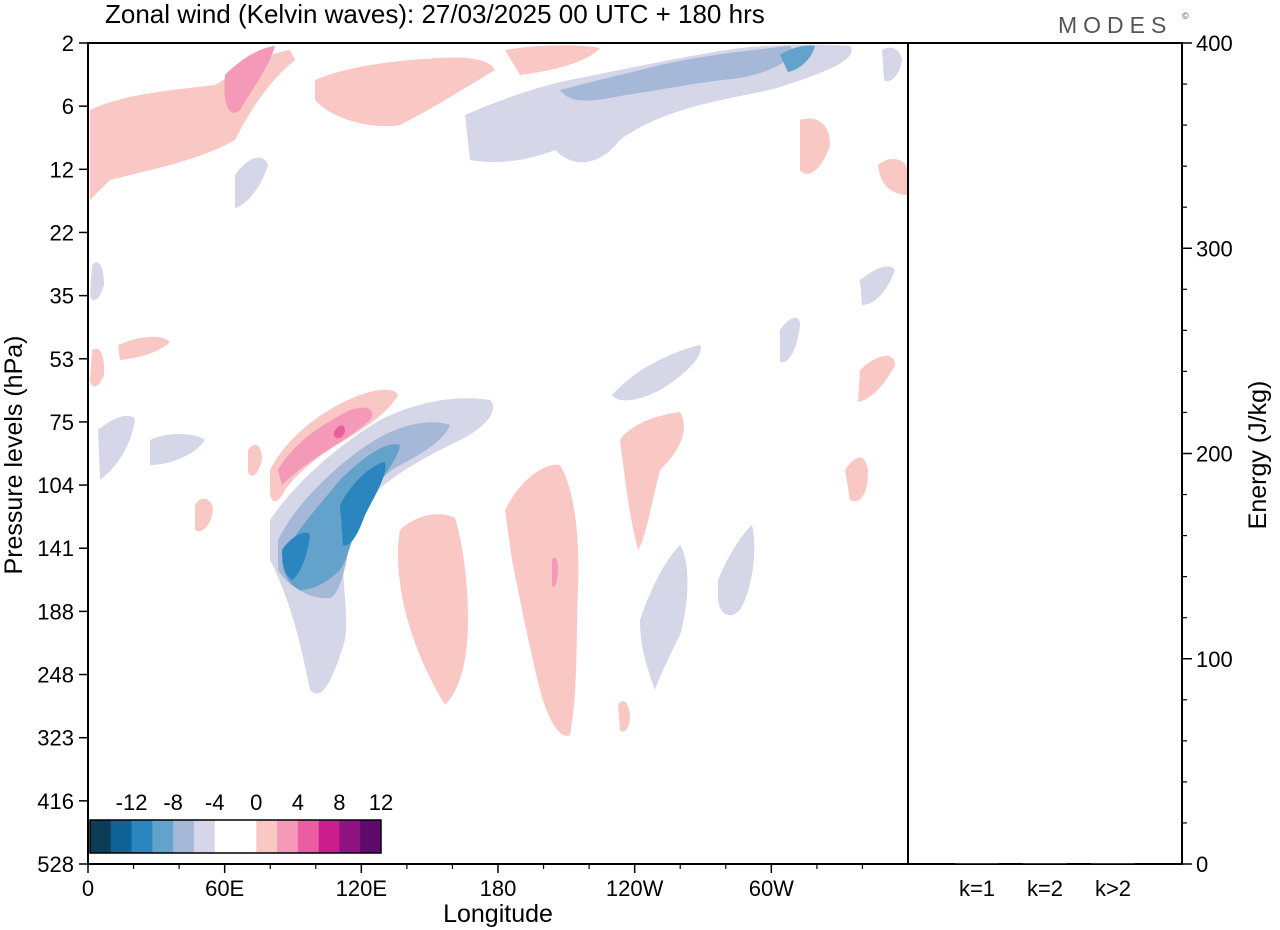 This screenshot has width=1280, height=930. What do you see at coordinates (877, 285) in the screenshot?
I see `contour-neg-right-strip` at bounding box center [877, 285].